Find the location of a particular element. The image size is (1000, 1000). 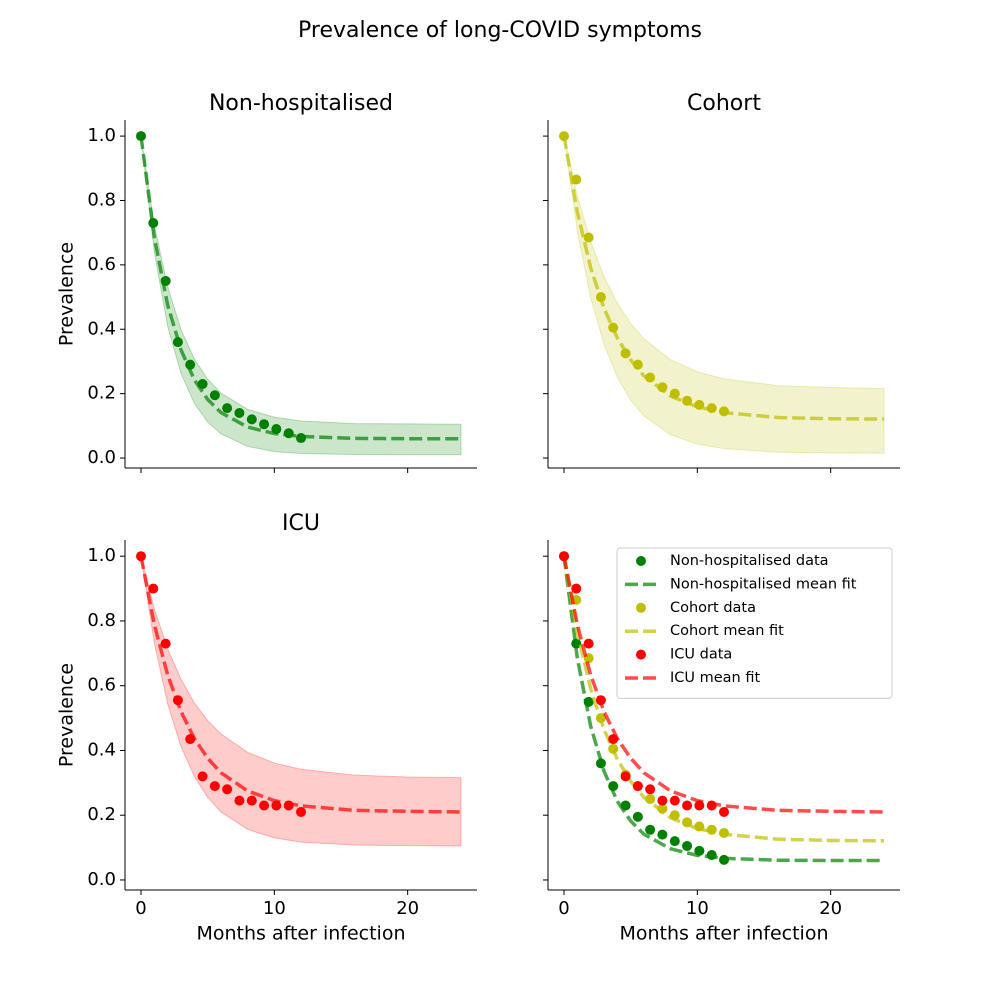

legend-label: Cohort mean fit is located at coordinates (727, 631).